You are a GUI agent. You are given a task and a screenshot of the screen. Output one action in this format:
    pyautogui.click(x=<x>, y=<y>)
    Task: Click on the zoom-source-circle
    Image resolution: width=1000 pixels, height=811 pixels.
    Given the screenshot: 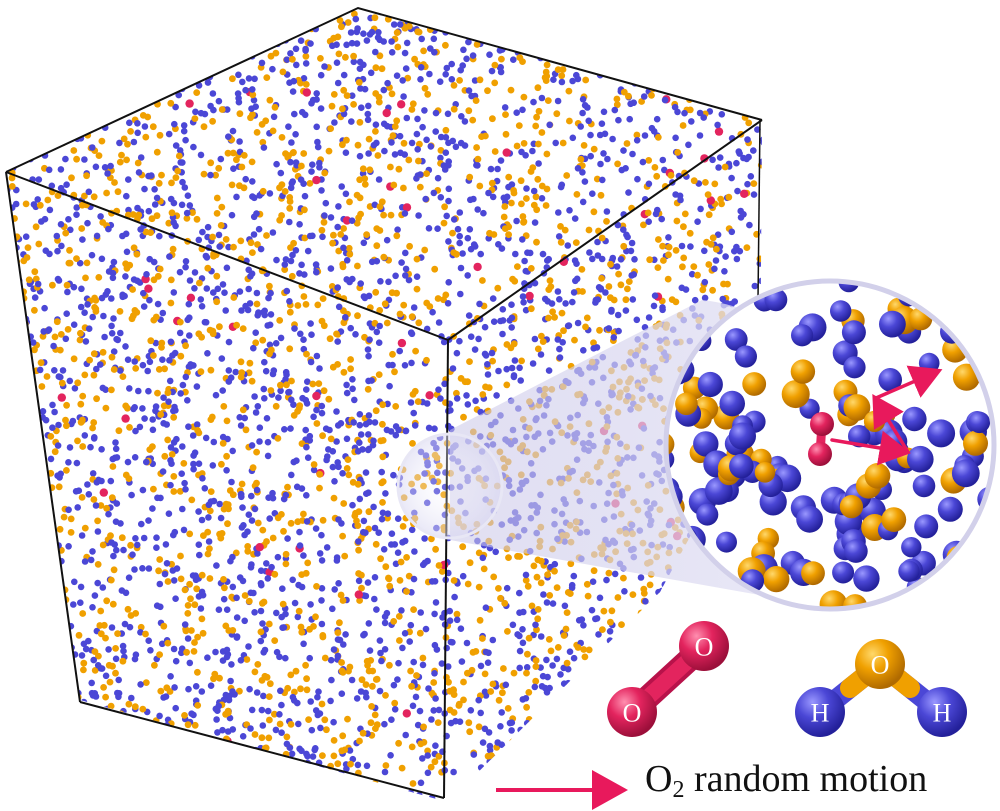 What is the action you would take?
    pyautogui.click(x=450, y=486)
    